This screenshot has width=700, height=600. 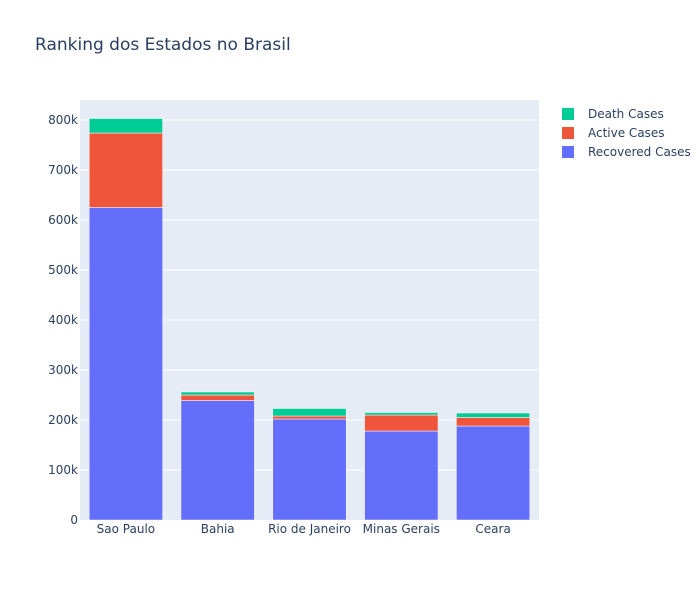 I want to click on legend-label: Recovered Cases, so click(x=639, y=152).